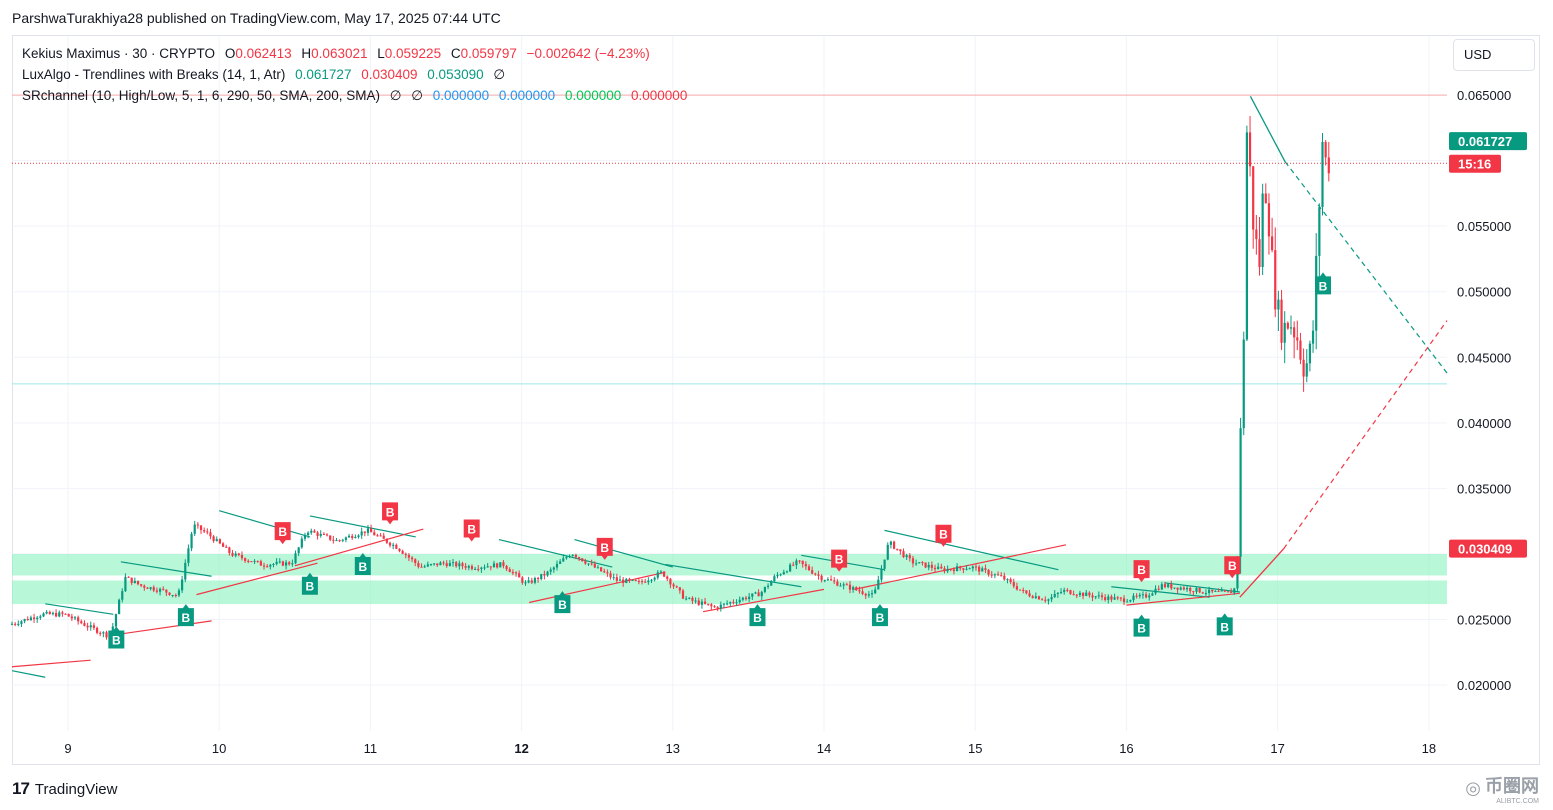 The image size is (1553, 810). I want to click on x-tick-label: 15, so click(975, 748).